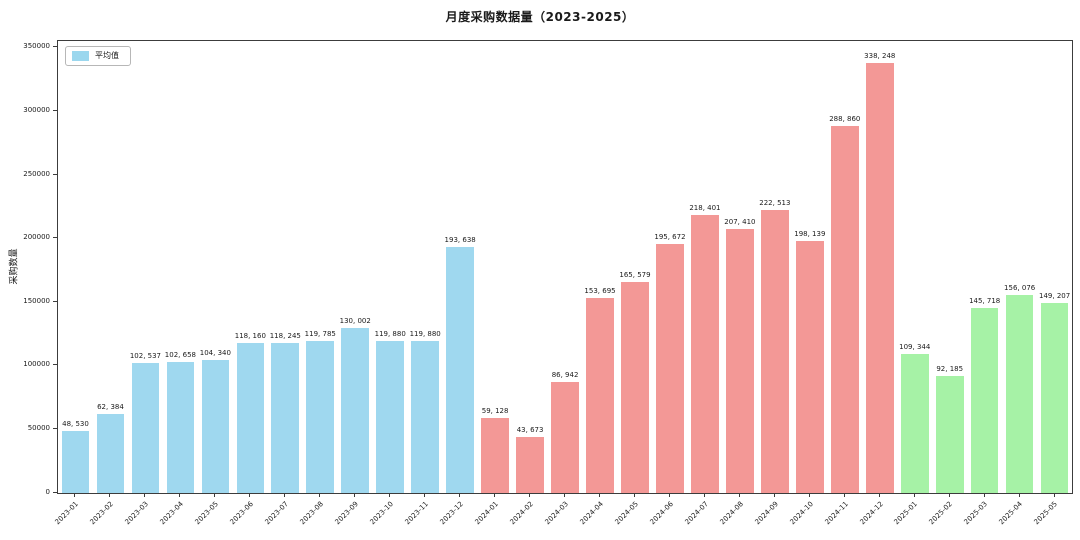 This screenshot has height=540, width=1080. I want to click on bar-value-label: 198, 139, so click(810, 234).